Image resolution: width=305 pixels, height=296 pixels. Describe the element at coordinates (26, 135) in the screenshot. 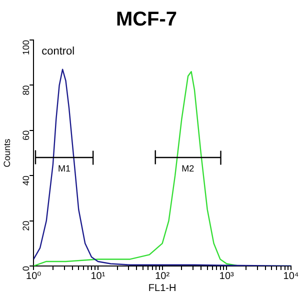

I see `y-tick-label: 60` at that location.